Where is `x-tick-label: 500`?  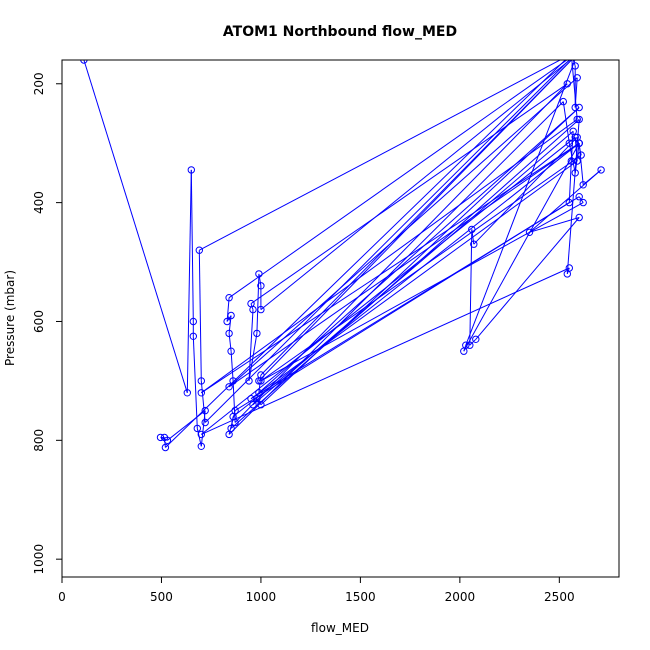
x-tick-label: 500 is located at coordinates (161, 597).